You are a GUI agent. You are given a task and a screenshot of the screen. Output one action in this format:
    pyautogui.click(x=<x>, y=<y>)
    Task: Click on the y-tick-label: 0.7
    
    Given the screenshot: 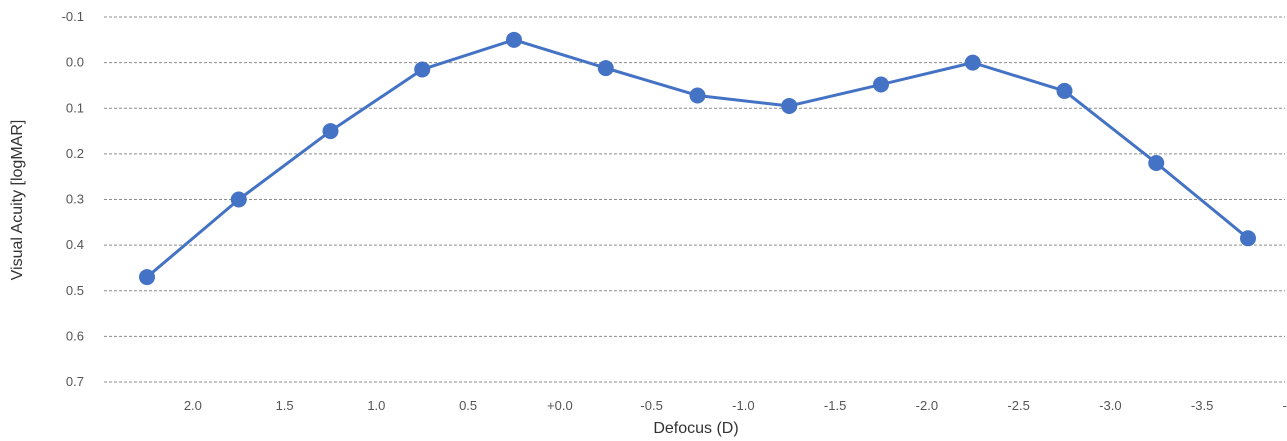 What is the action you would take?
    pyautogui.click(x=75, y=381)
    